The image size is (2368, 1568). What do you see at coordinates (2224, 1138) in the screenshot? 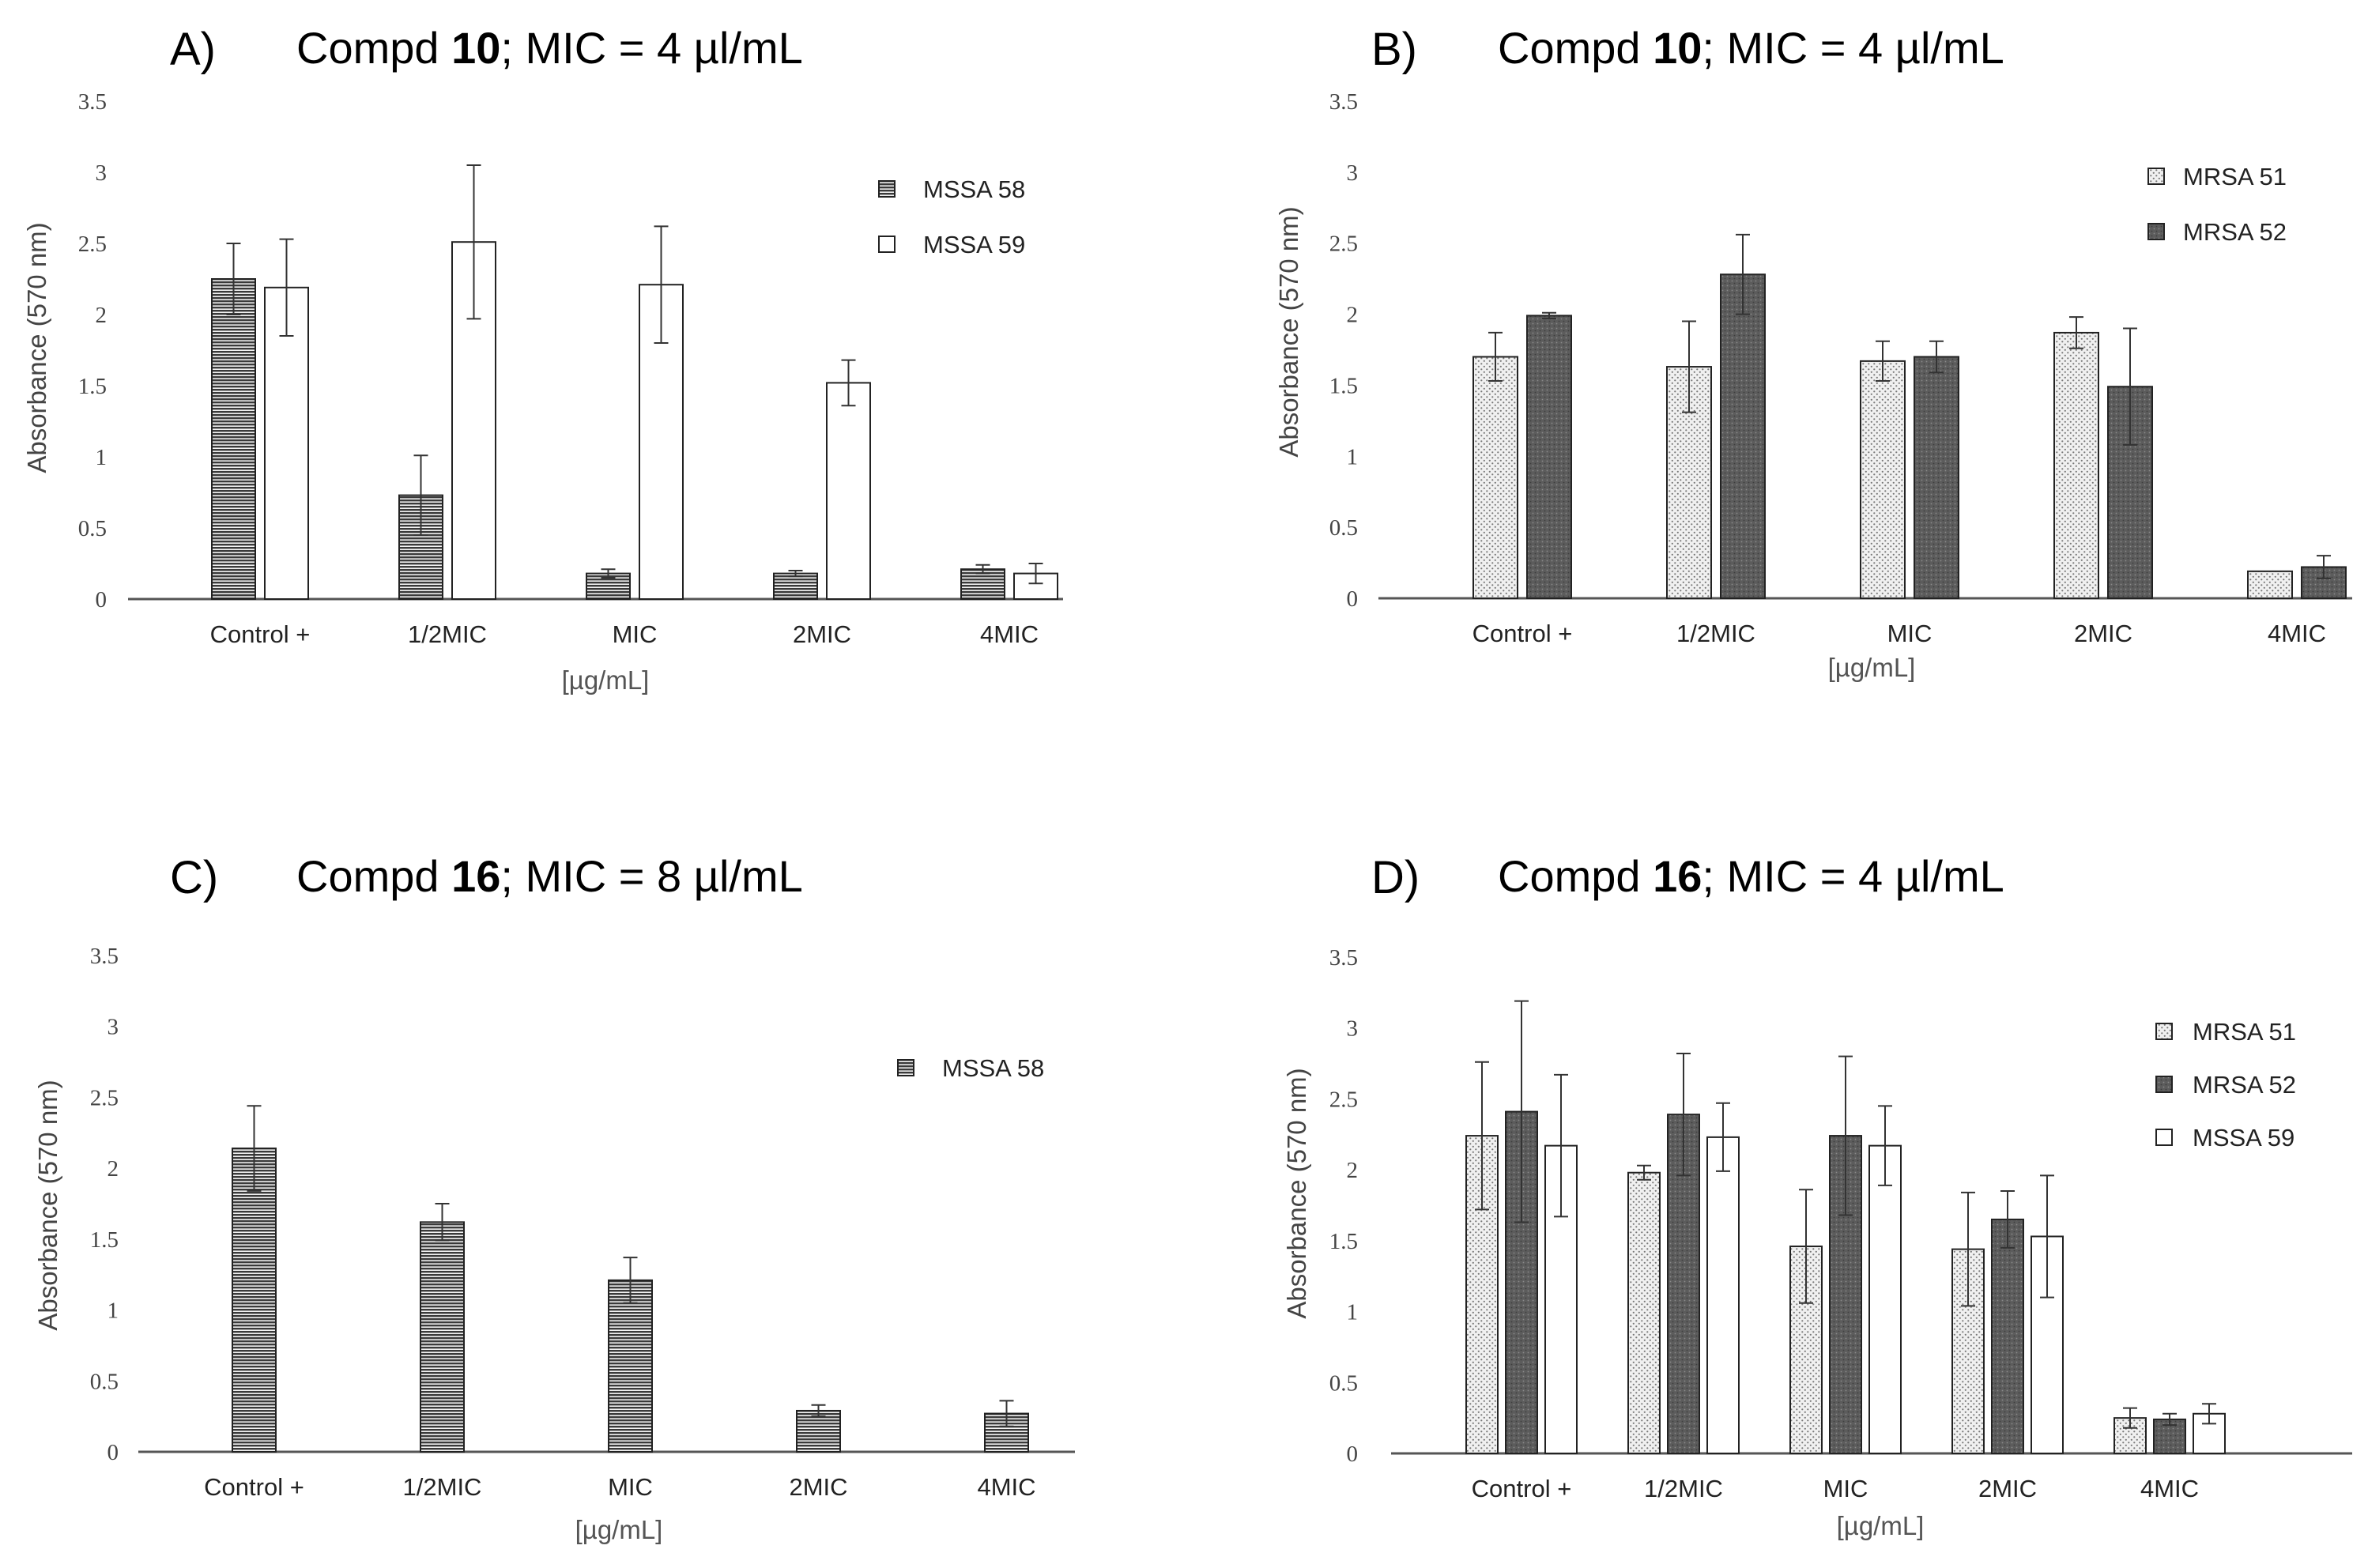
I see `chart3-legend-item: MSSA 59` at bounding box center [2224, 1138].